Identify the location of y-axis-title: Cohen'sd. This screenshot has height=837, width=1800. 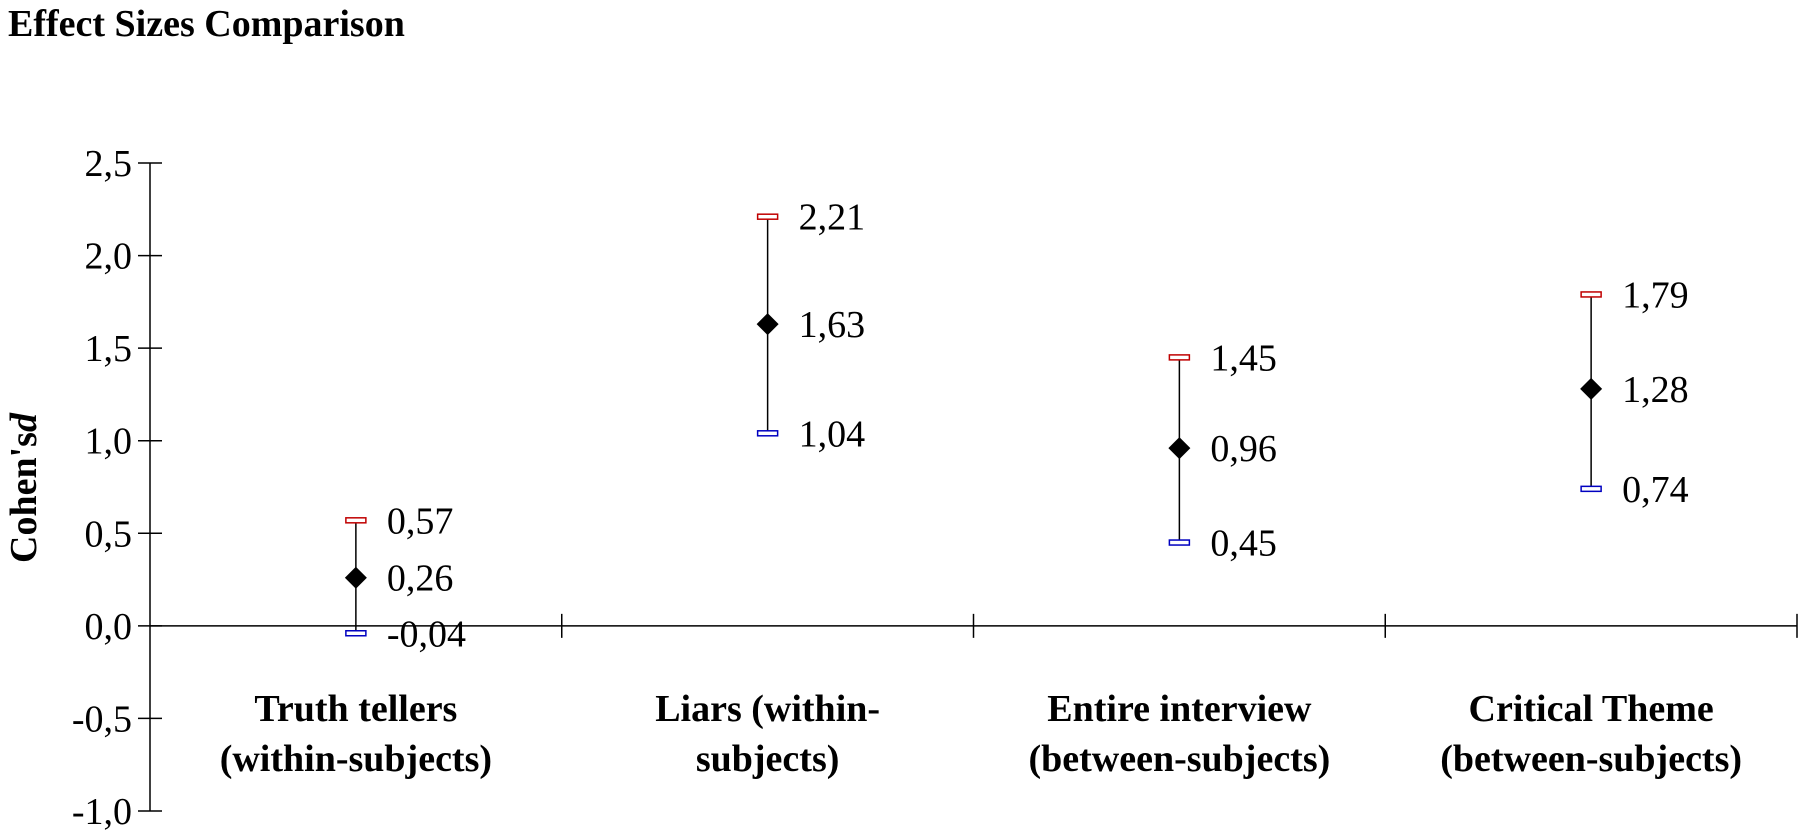
(24, 487).